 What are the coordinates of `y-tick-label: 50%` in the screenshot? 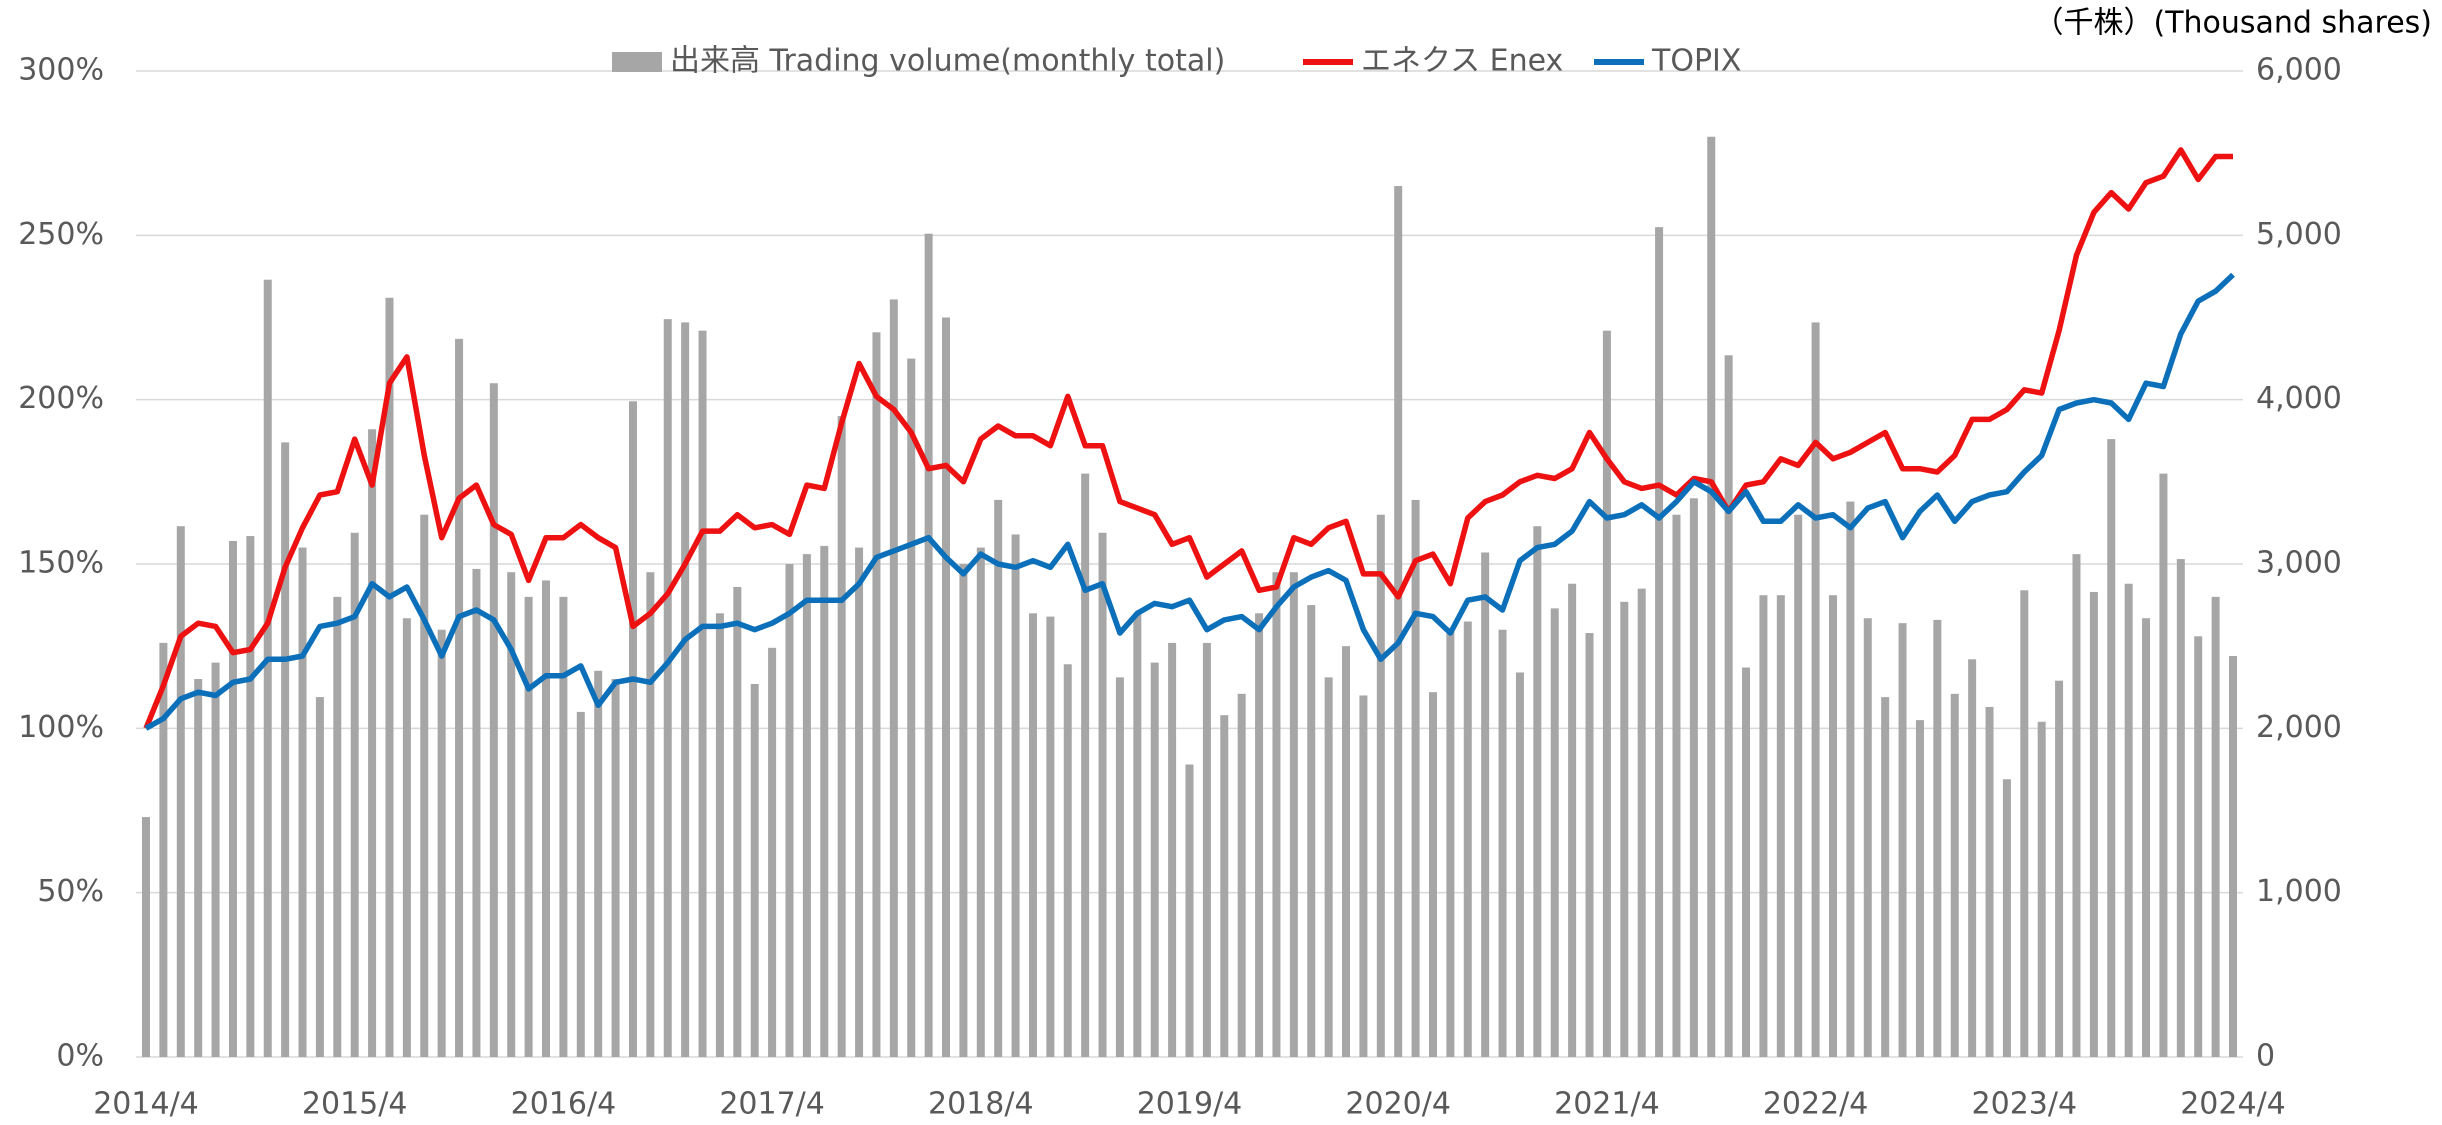 It's located at (70, 891).